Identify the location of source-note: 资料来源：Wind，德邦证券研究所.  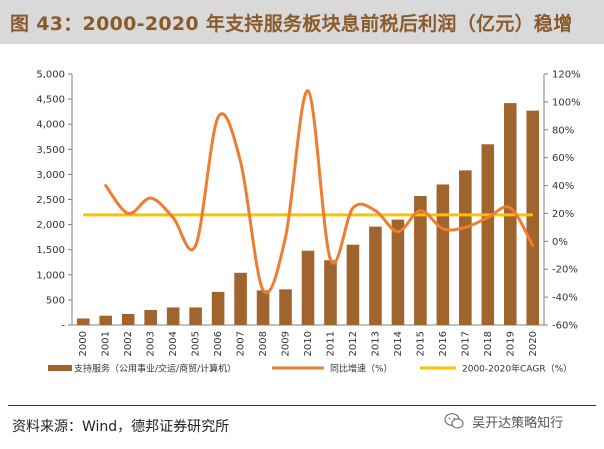
(121, 427).